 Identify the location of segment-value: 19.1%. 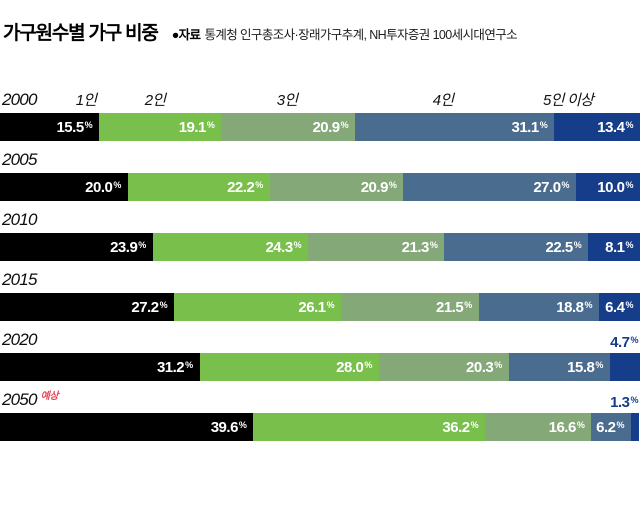
(196, 127).